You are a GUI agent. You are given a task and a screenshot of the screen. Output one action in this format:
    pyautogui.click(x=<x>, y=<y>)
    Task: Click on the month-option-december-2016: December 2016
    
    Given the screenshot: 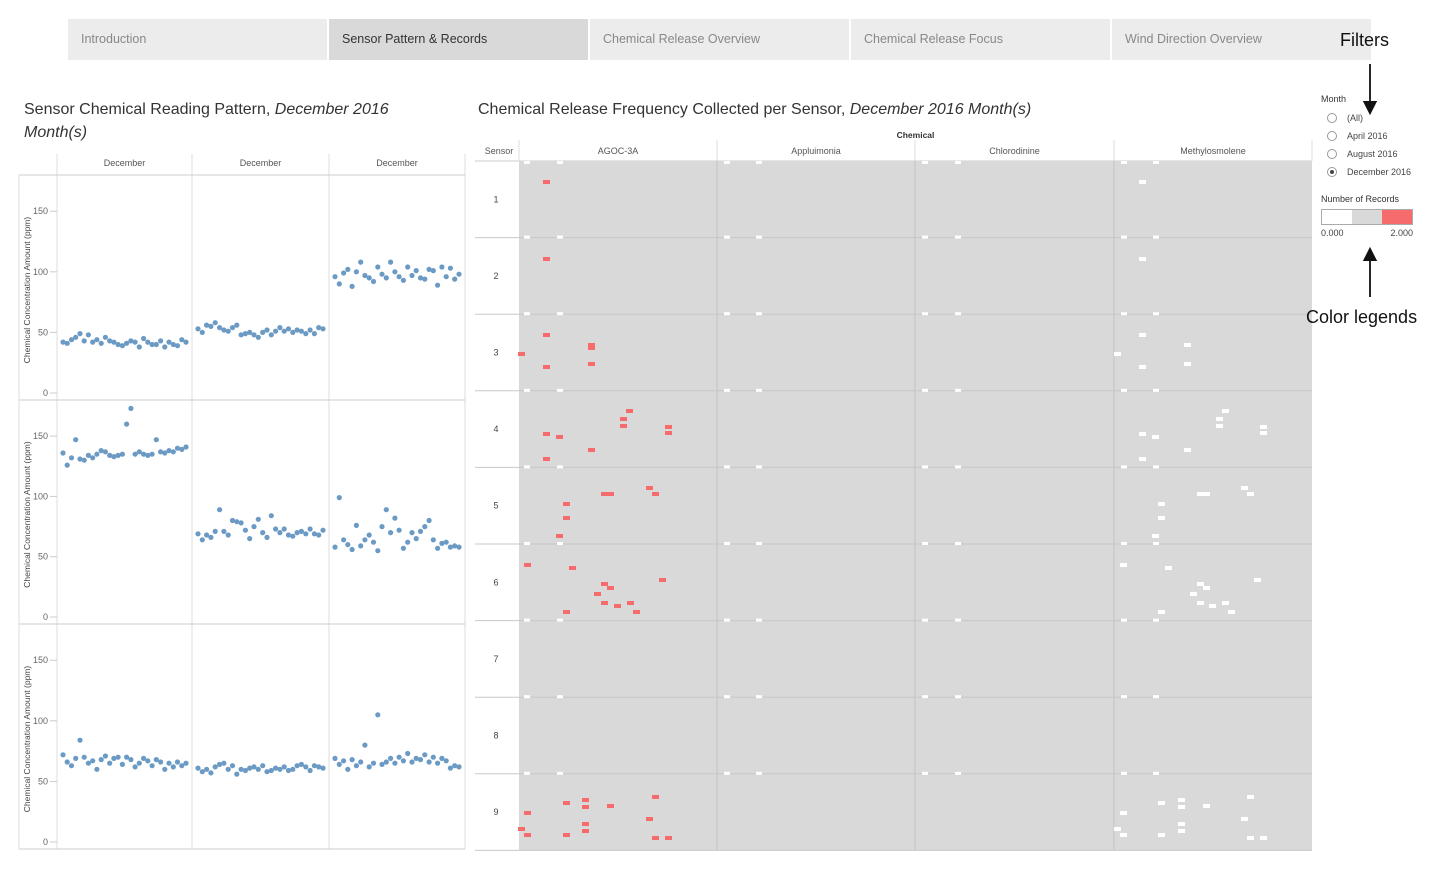 What is the action you would take?
    pyautogui.click(x=1376, y=172)
    